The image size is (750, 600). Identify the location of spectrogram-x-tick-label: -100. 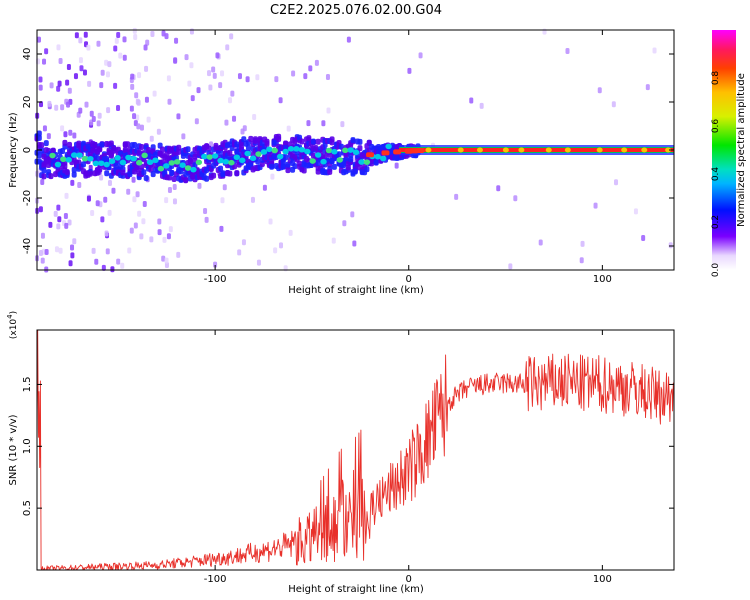
(215, 279).